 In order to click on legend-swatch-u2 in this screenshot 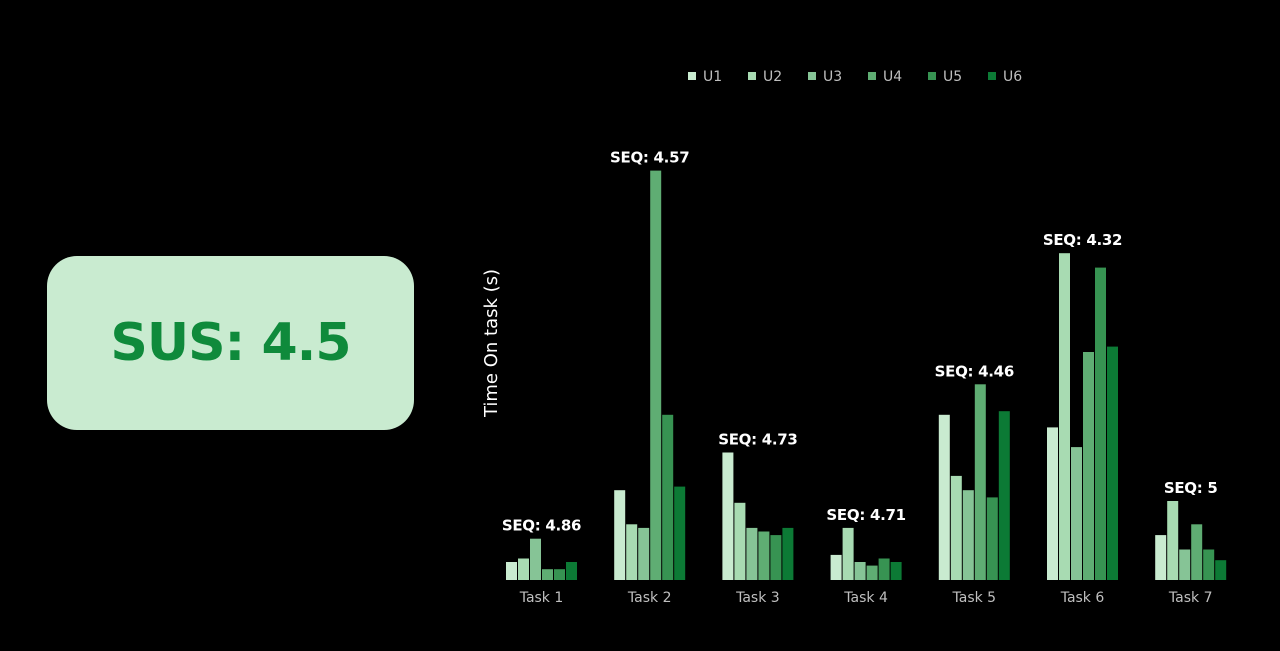, I will do `click(752, 76)`.